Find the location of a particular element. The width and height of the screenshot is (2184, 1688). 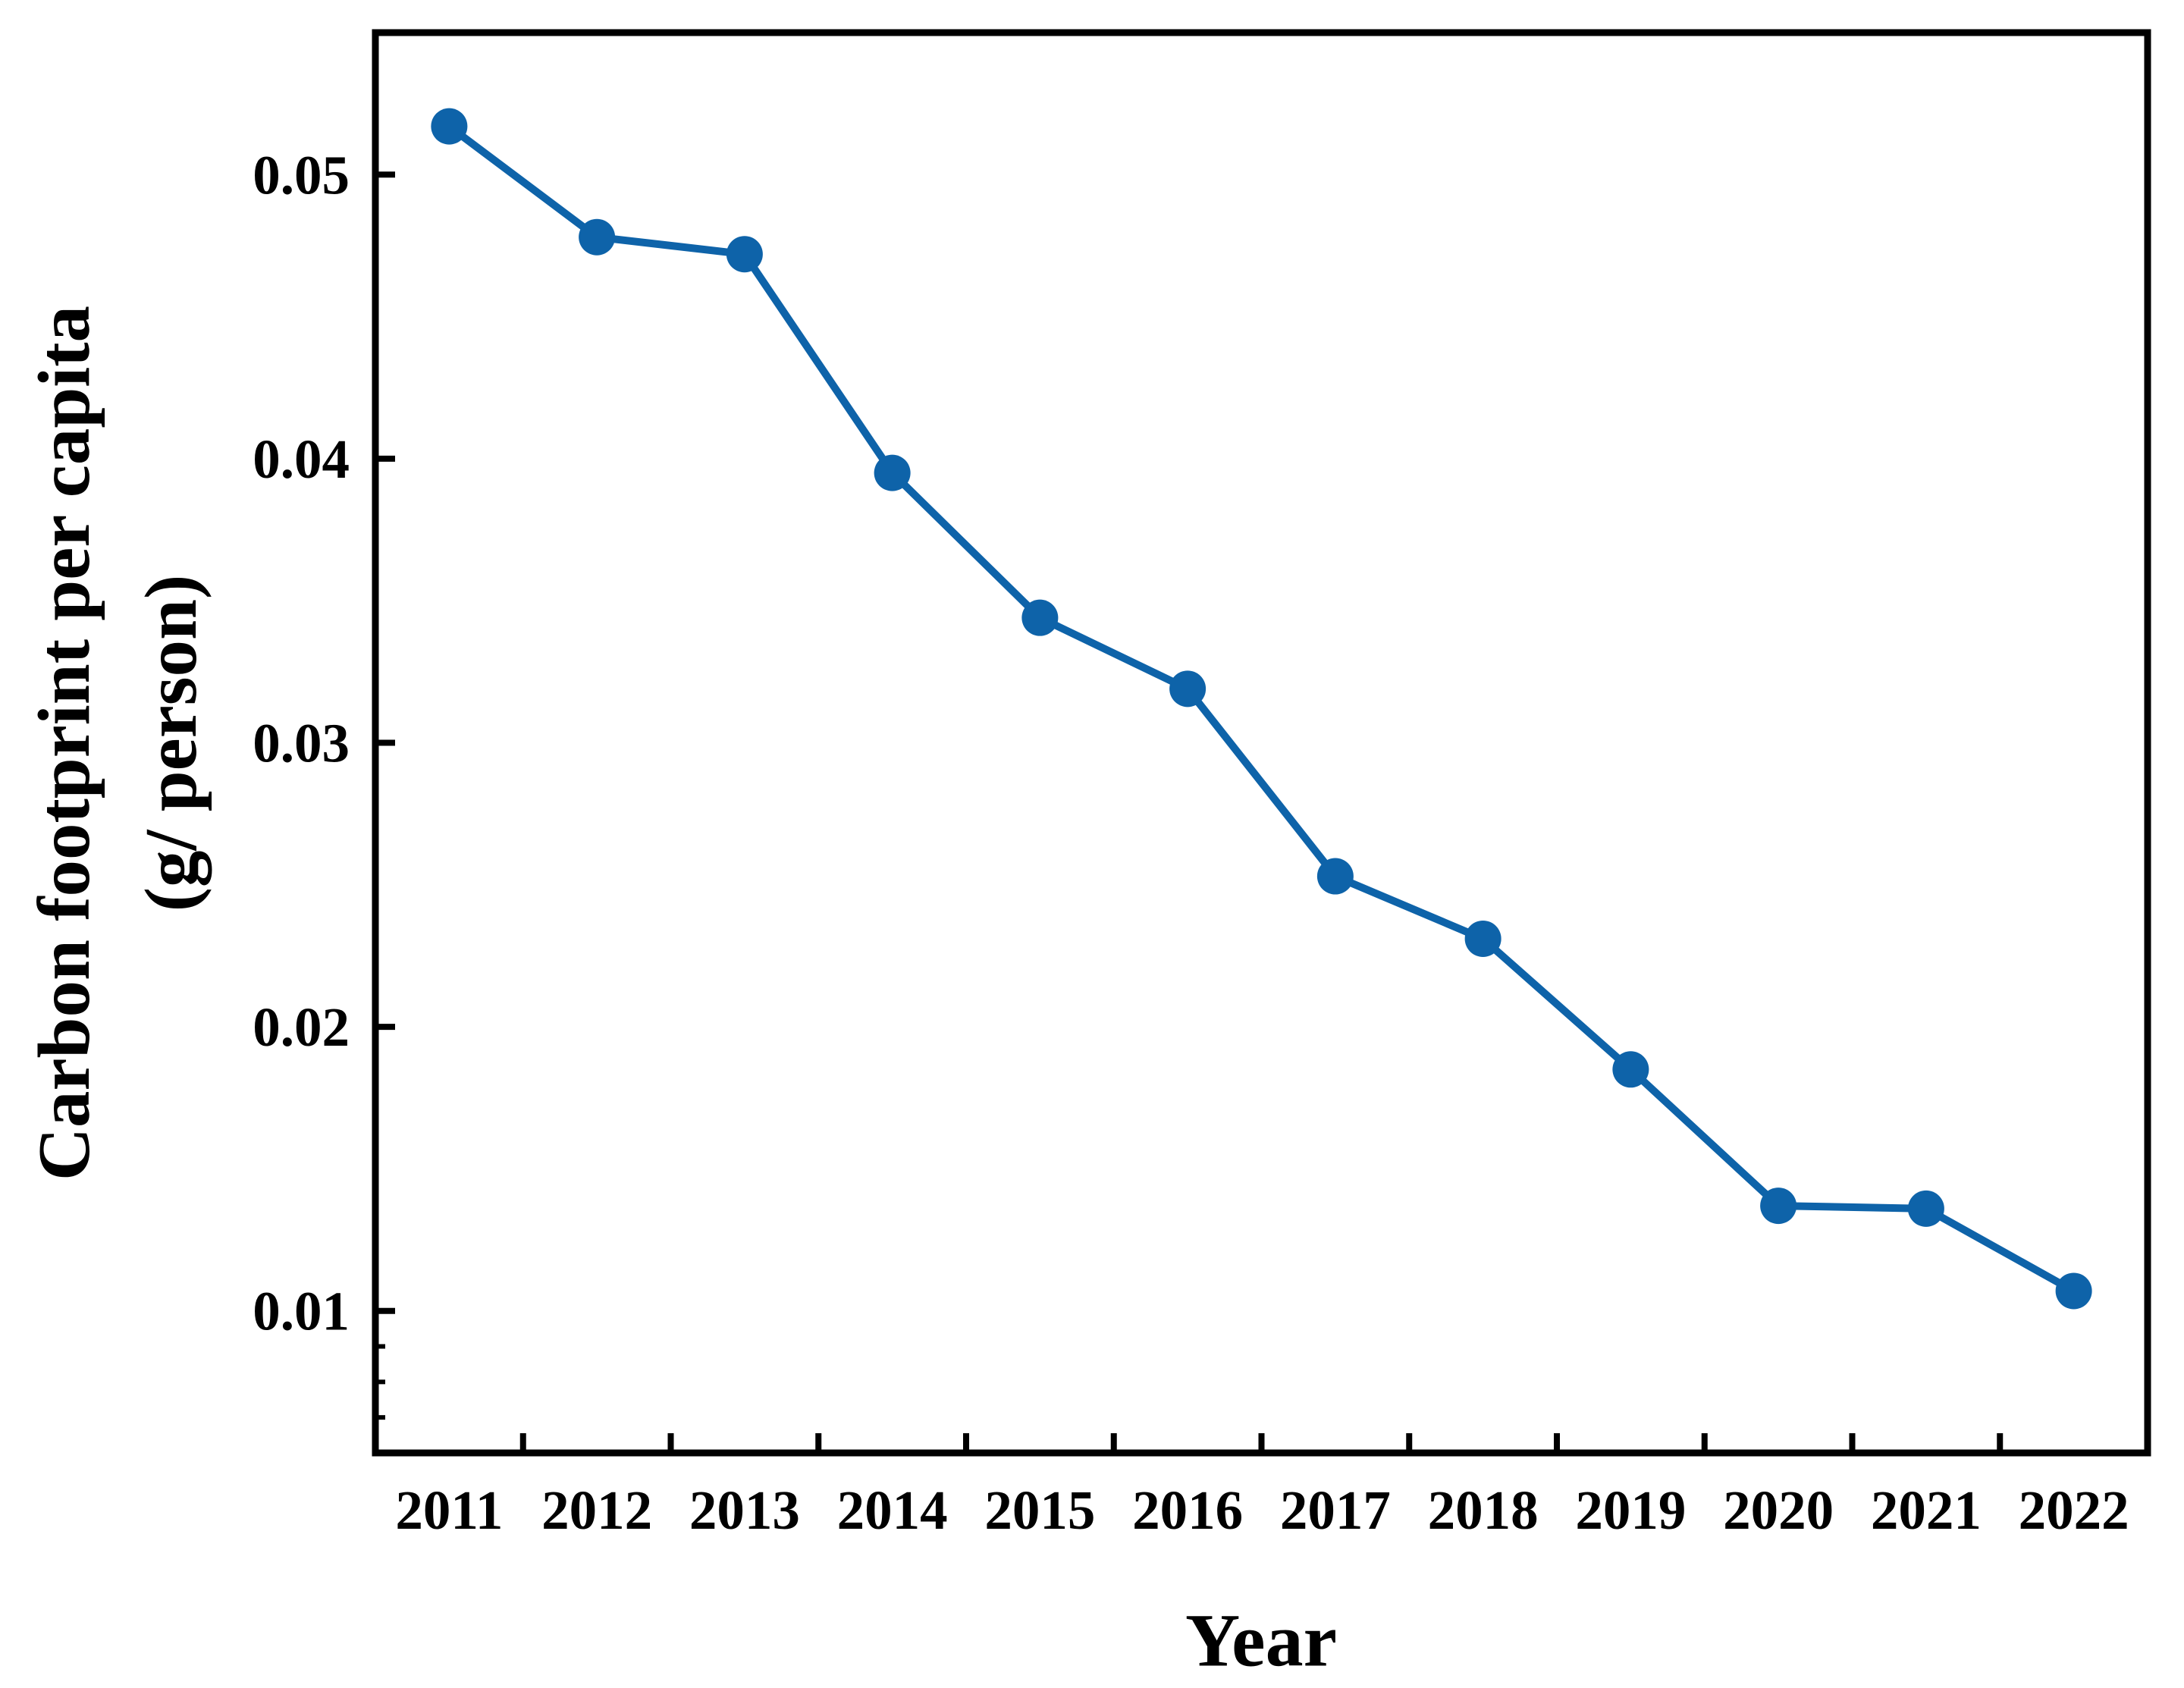

x-tick-label: 2022 is located at coordinates (2074, 1510).